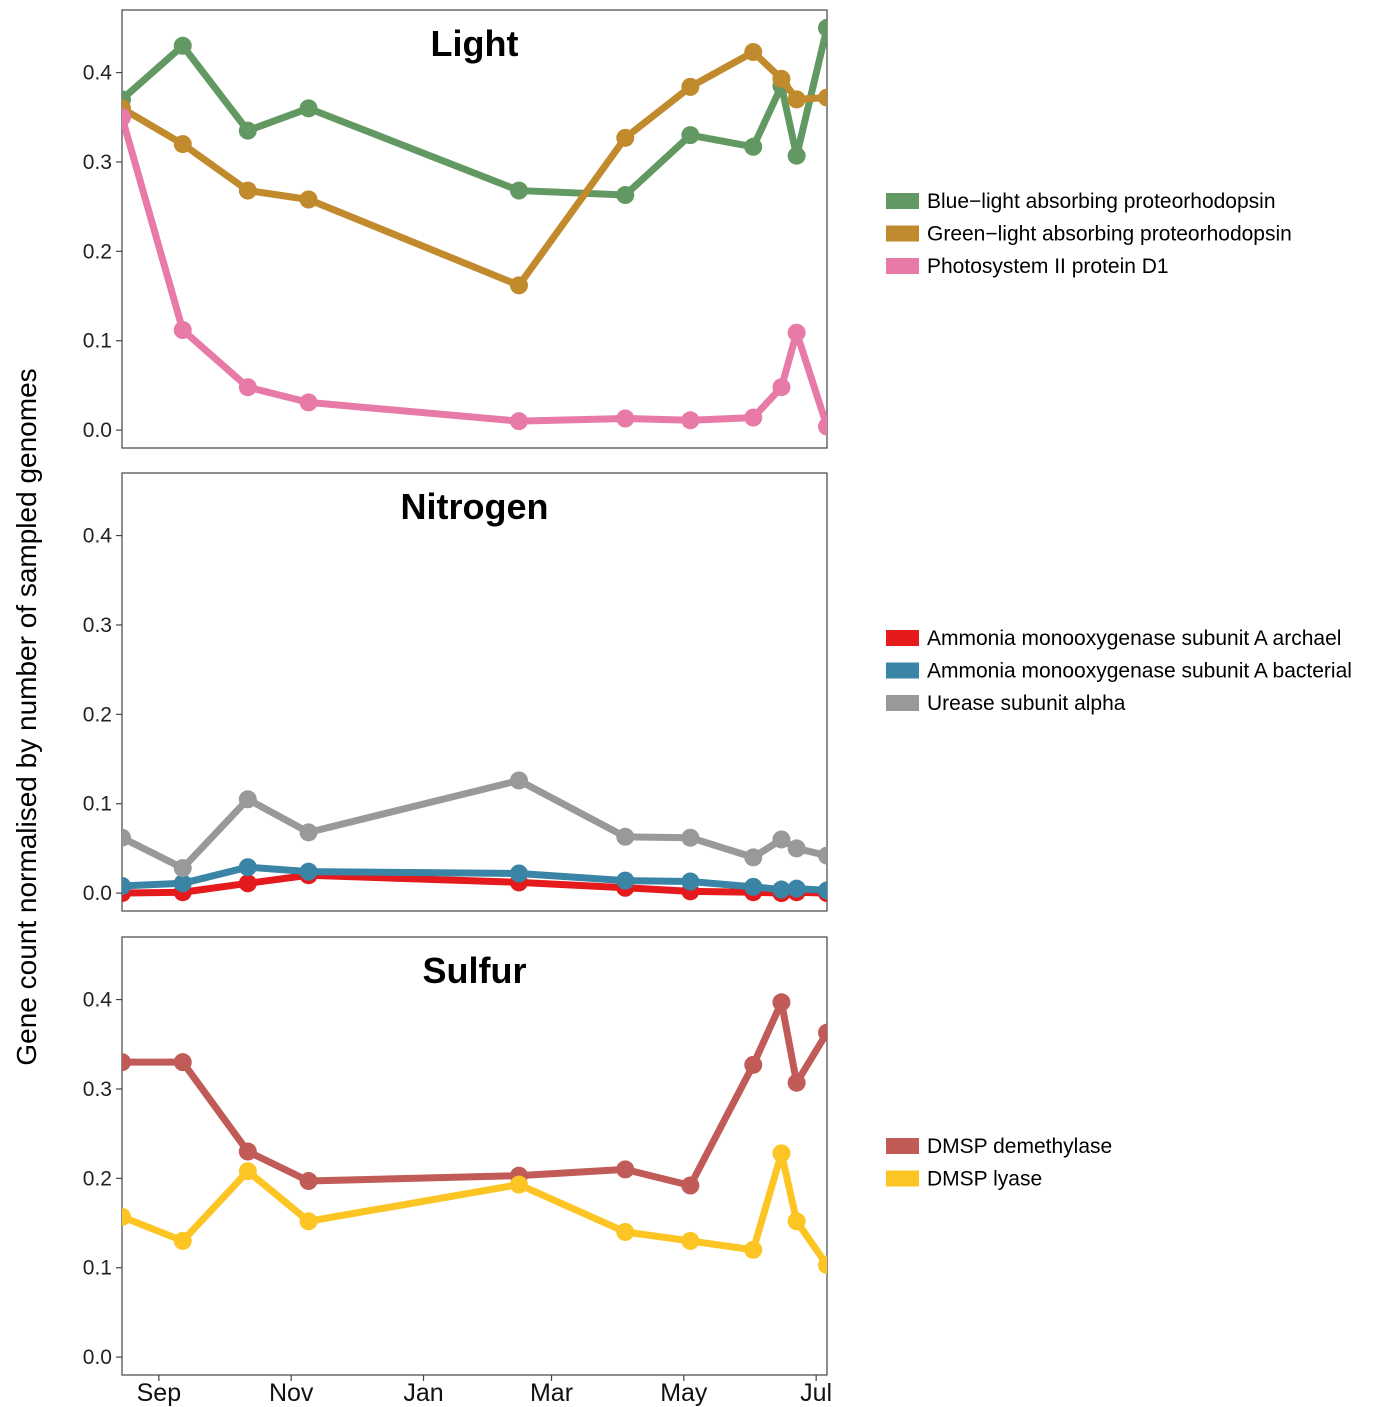 This screenshot has height=1407, width=1388. Describe the element at coordinates (475, 970) in the screenshot. I see `panel-title: Sulfur` at that location.